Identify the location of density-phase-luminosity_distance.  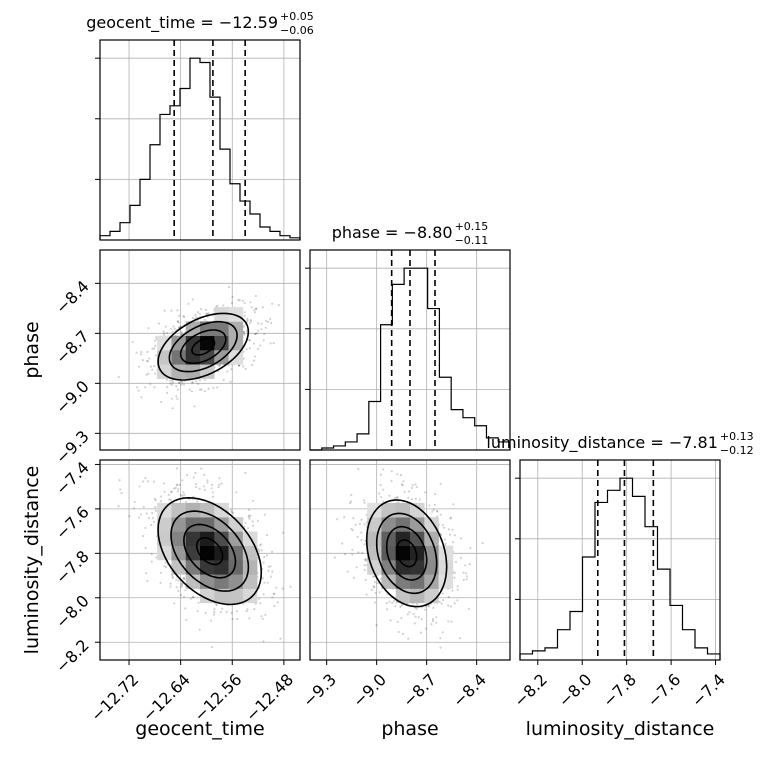
(409, 553).